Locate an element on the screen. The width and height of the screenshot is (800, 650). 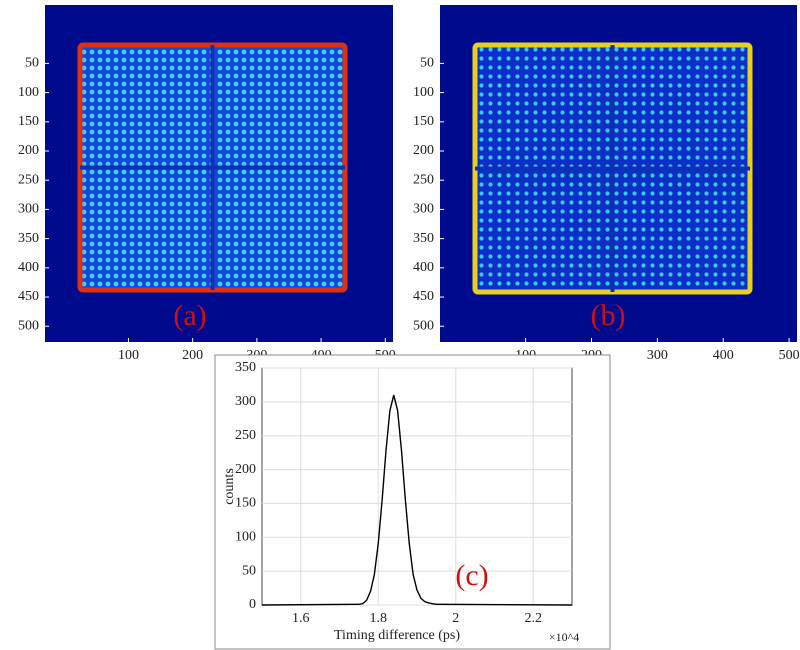
plot-area is located at coordinates (417, 486).